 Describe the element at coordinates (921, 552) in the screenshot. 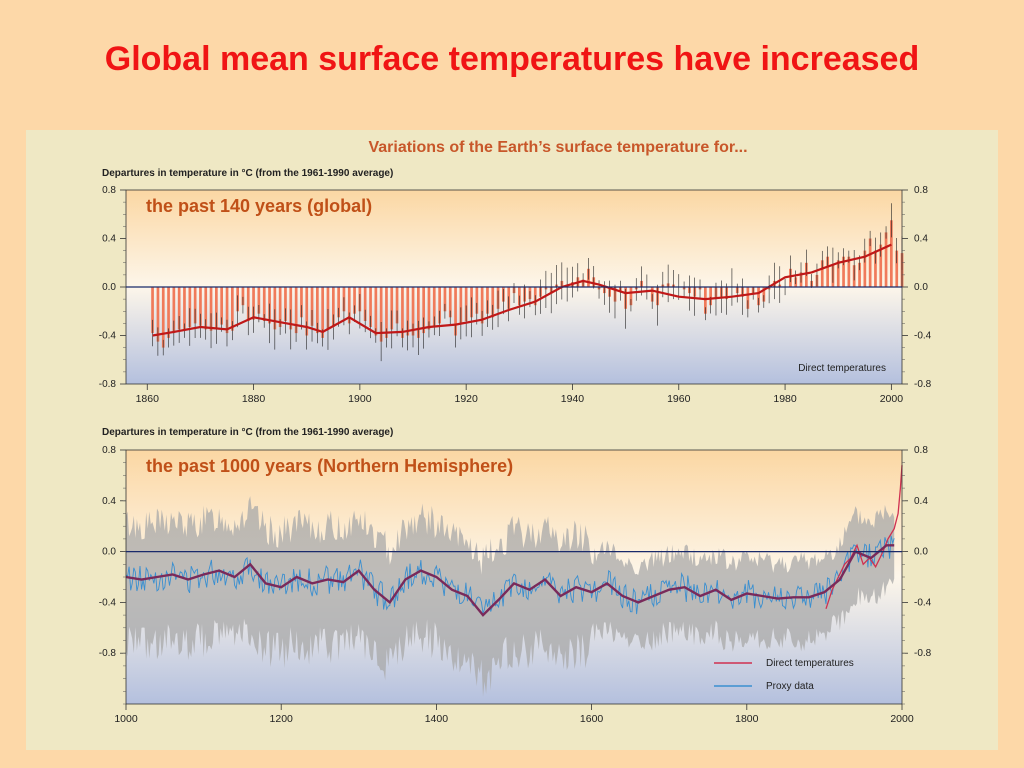

I see `panel2-ytick-label-right: 0.0` at that location.